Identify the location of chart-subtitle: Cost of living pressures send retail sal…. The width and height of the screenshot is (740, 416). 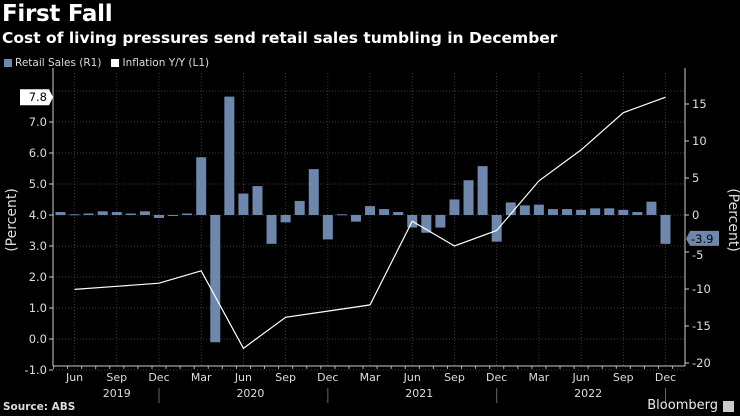
(280, 38).